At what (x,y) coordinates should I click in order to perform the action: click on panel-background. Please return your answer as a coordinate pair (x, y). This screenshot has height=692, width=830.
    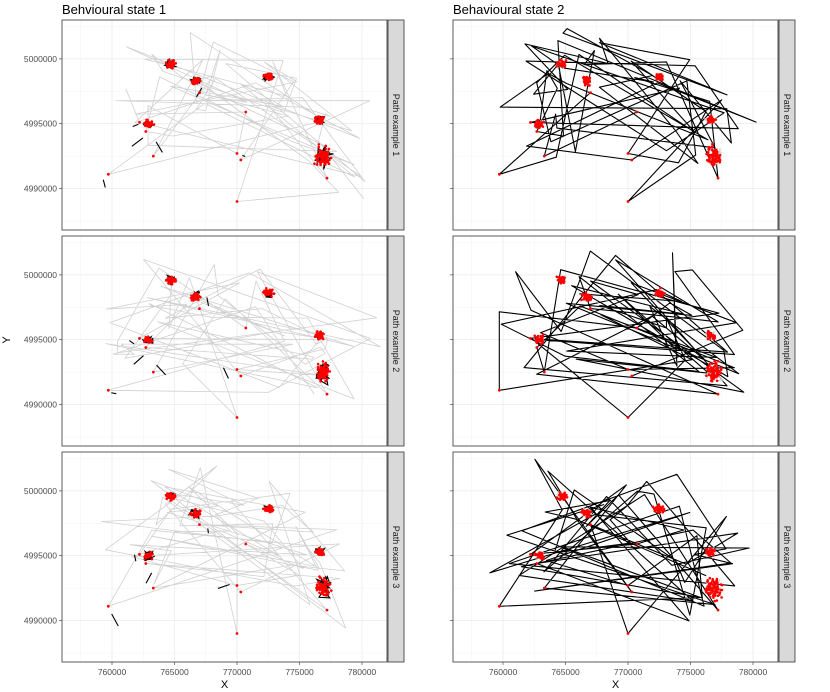
    Looking at the image, I should click on (615, 557).